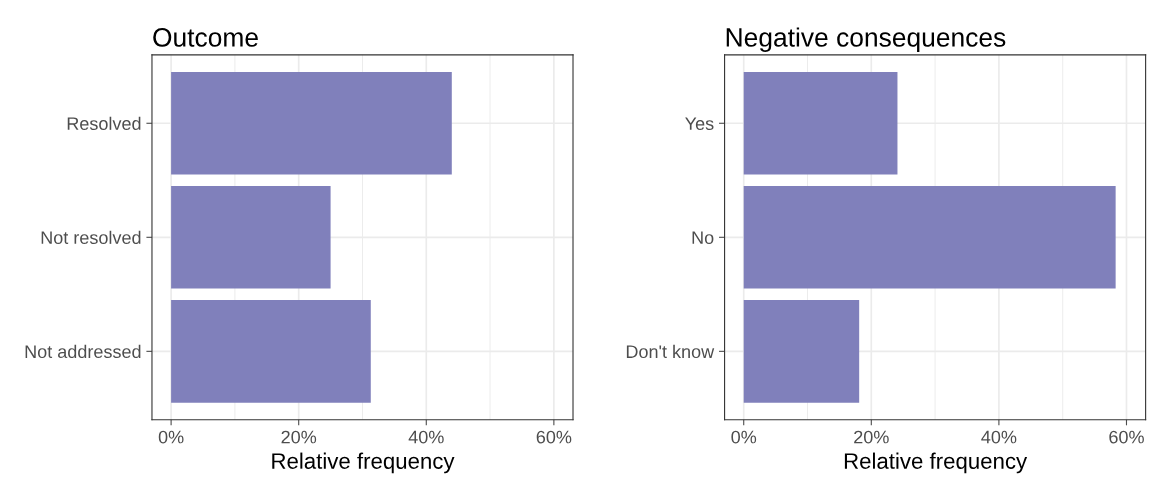 The width and height of the screenshot is (1169, 477). Describe the element at coordinates (866, 39) in the screenshot. I see `chart-title: Negative consequences` at that location.